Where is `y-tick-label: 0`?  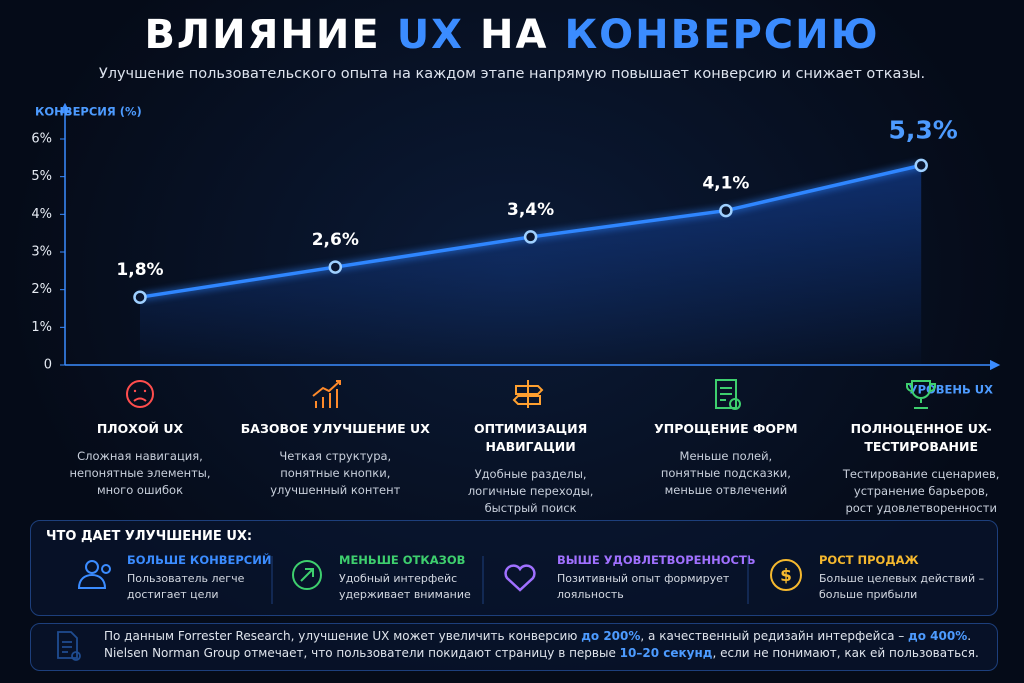 y-tick-label: 0 is located at coordinates (48, 365).